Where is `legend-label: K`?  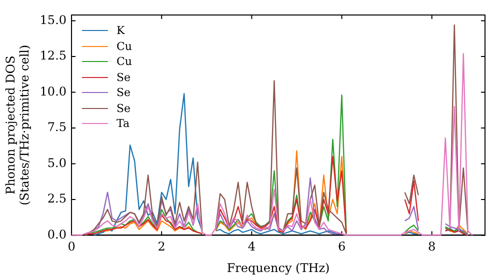 legend-label: K is located at coordinates (120, 31).